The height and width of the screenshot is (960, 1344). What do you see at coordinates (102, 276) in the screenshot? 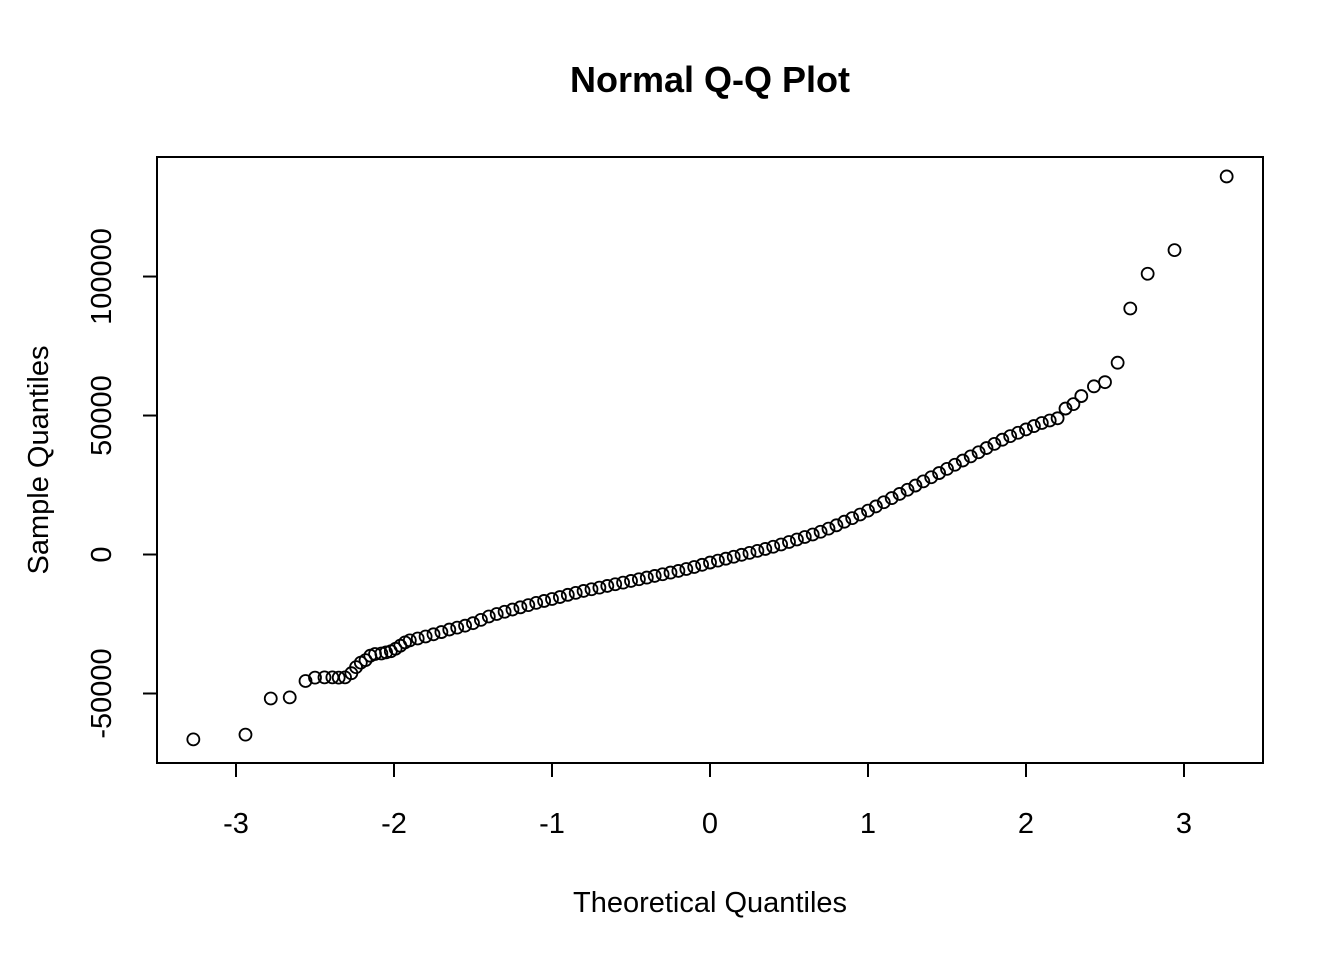
I see `y-tick-label: 100000` at bounding box center [102, 276].